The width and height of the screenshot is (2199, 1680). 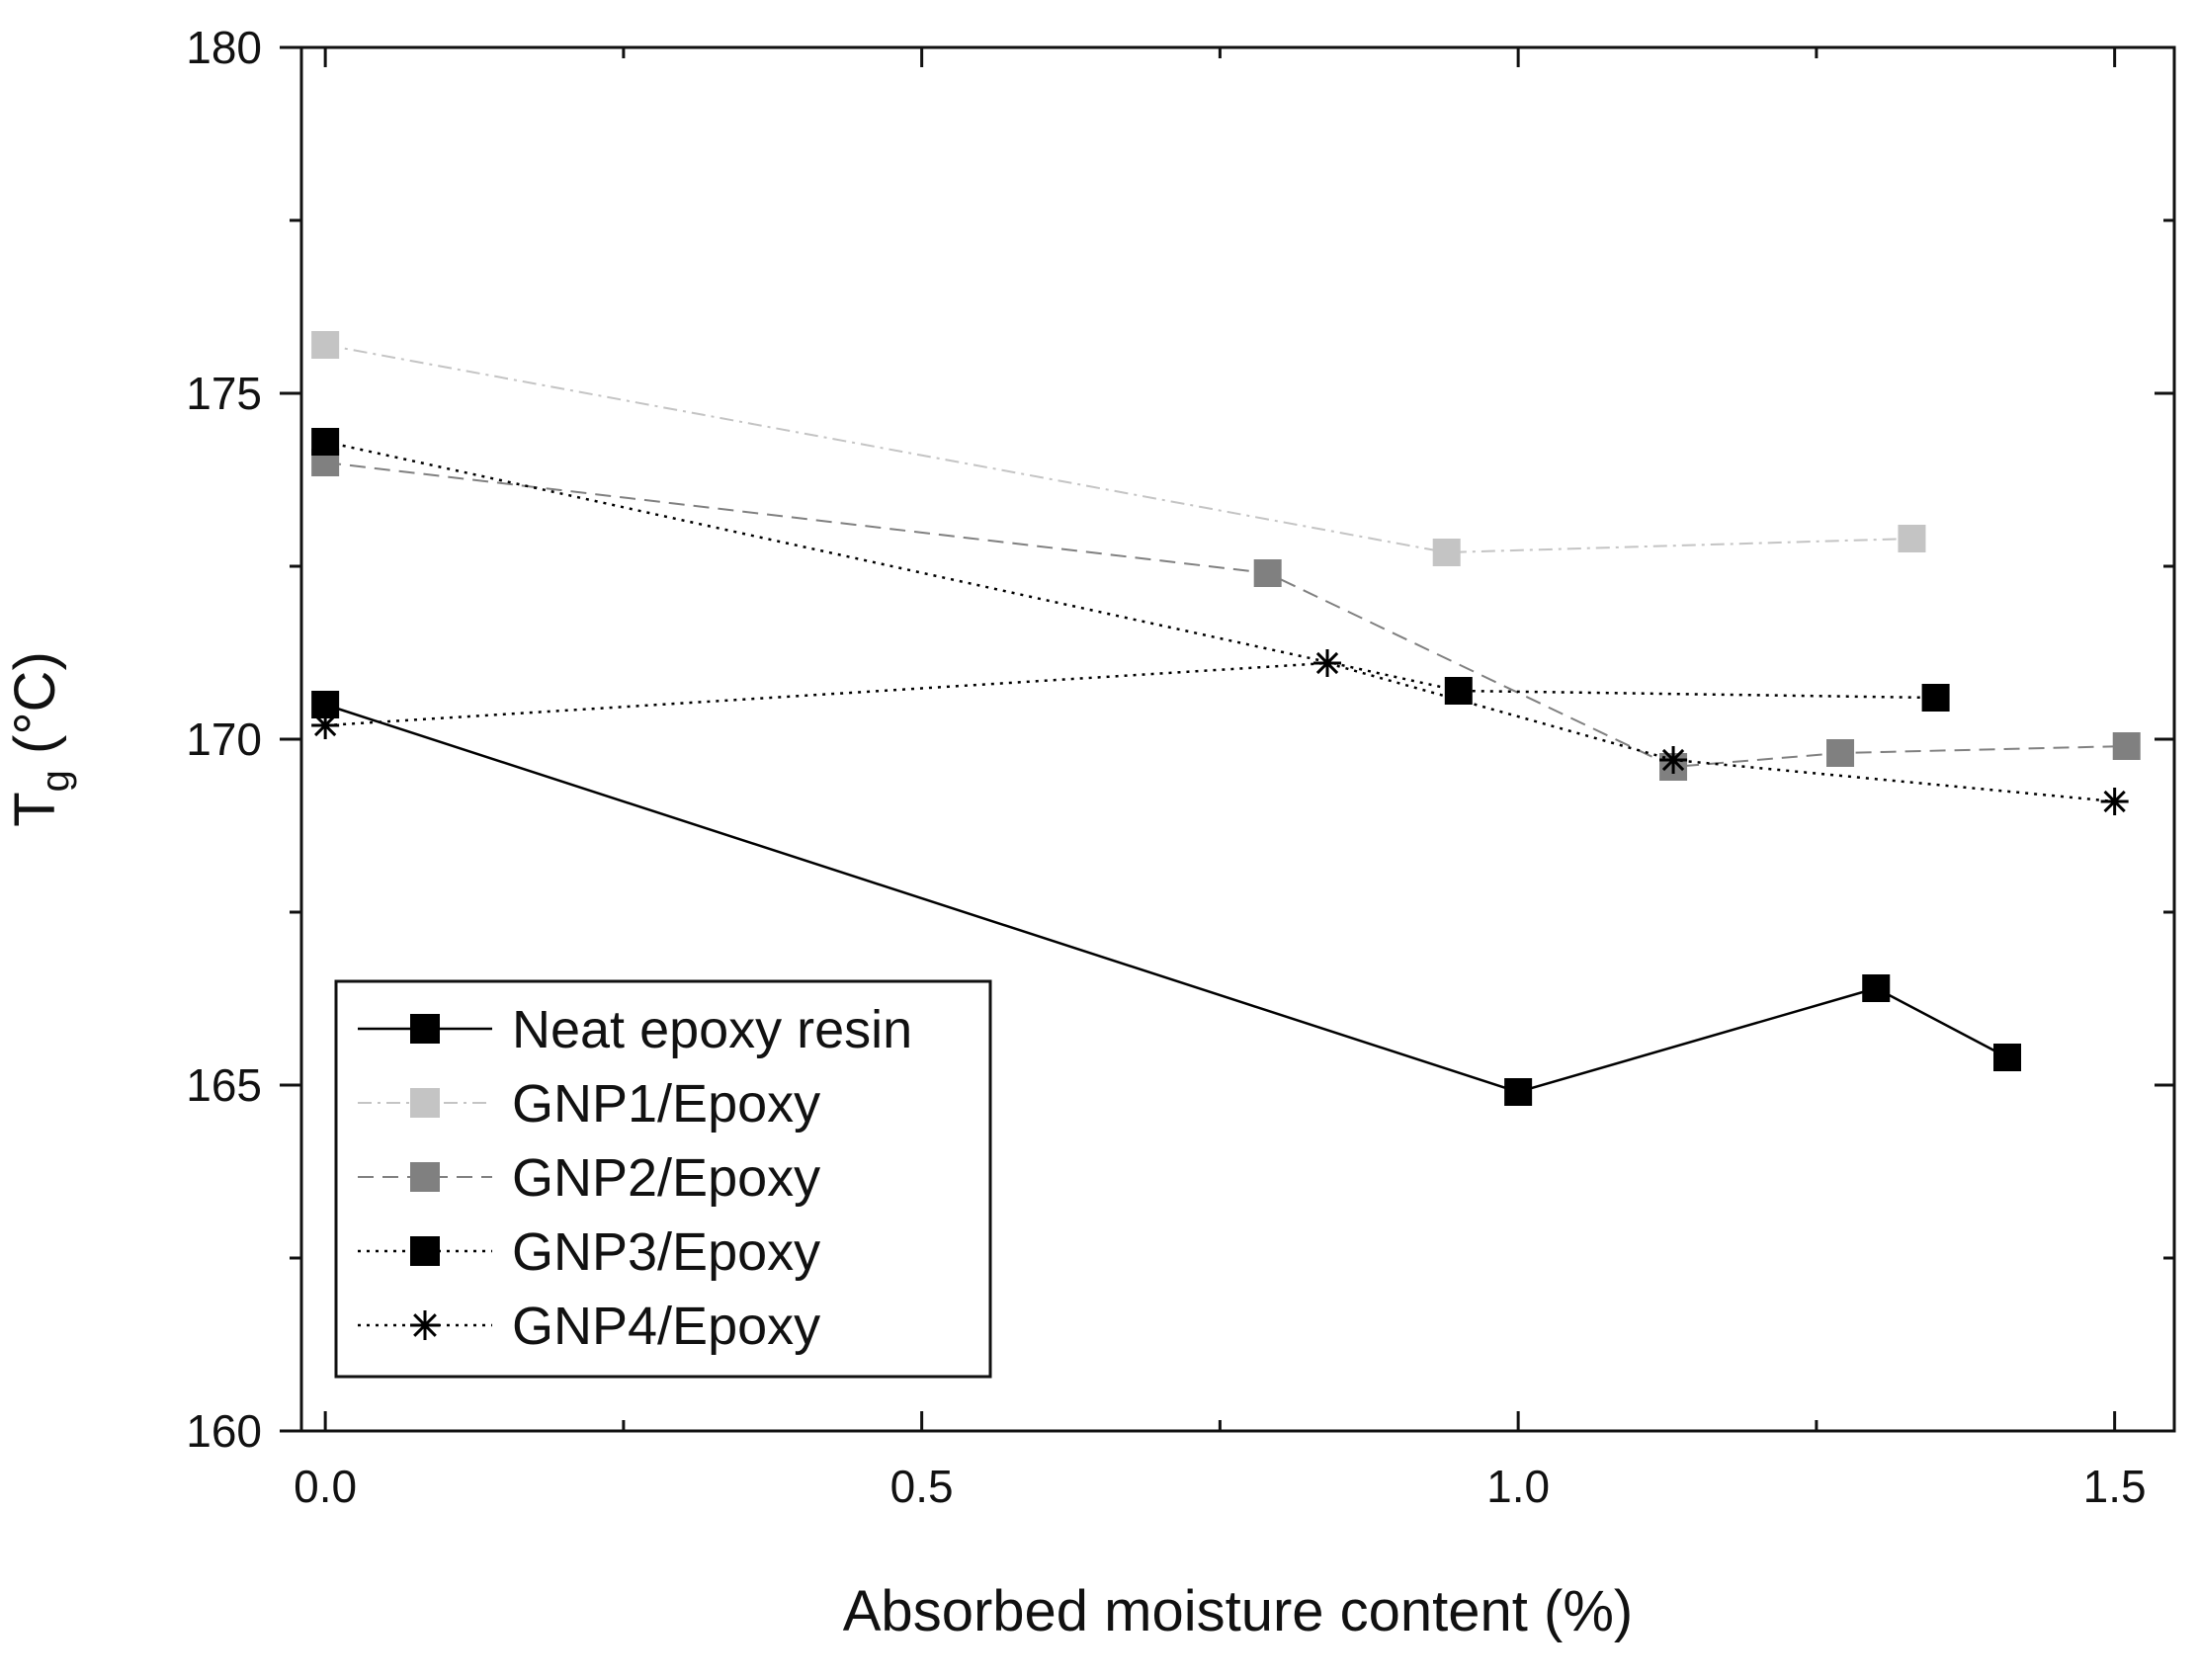 What do you see at coordinates (224, 393) in the screenshot?
I see `y-tick-label: 175` at bounding box center [224, 393].